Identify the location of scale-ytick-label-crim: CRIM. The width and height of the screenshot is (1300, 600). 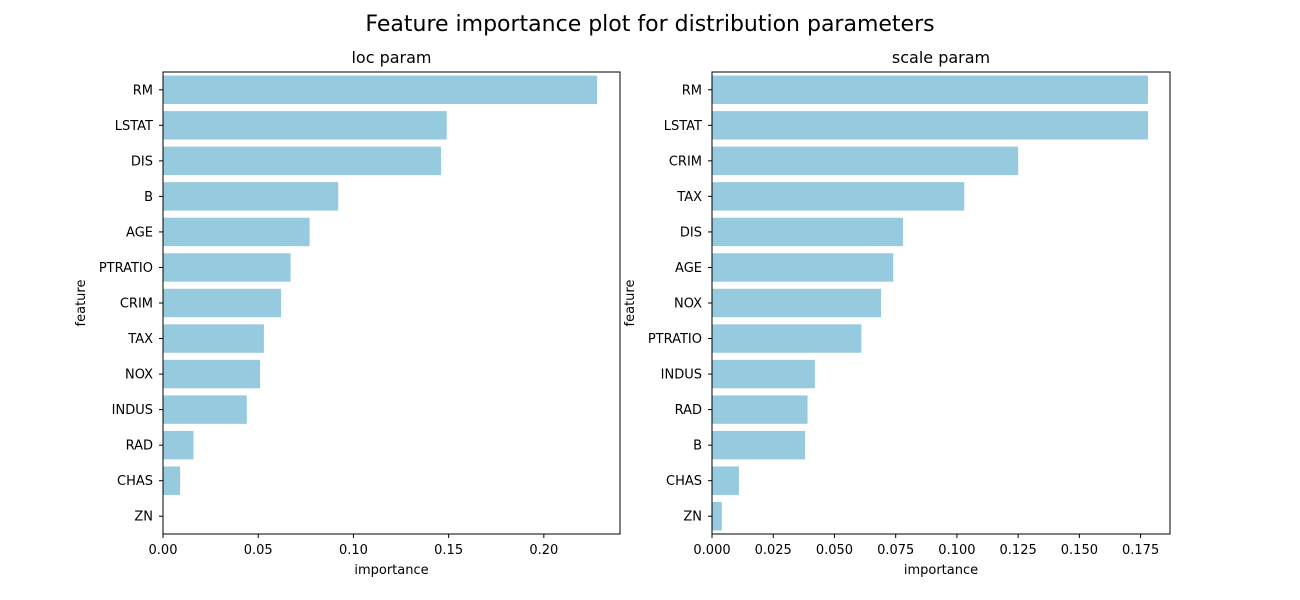
(685, 161).